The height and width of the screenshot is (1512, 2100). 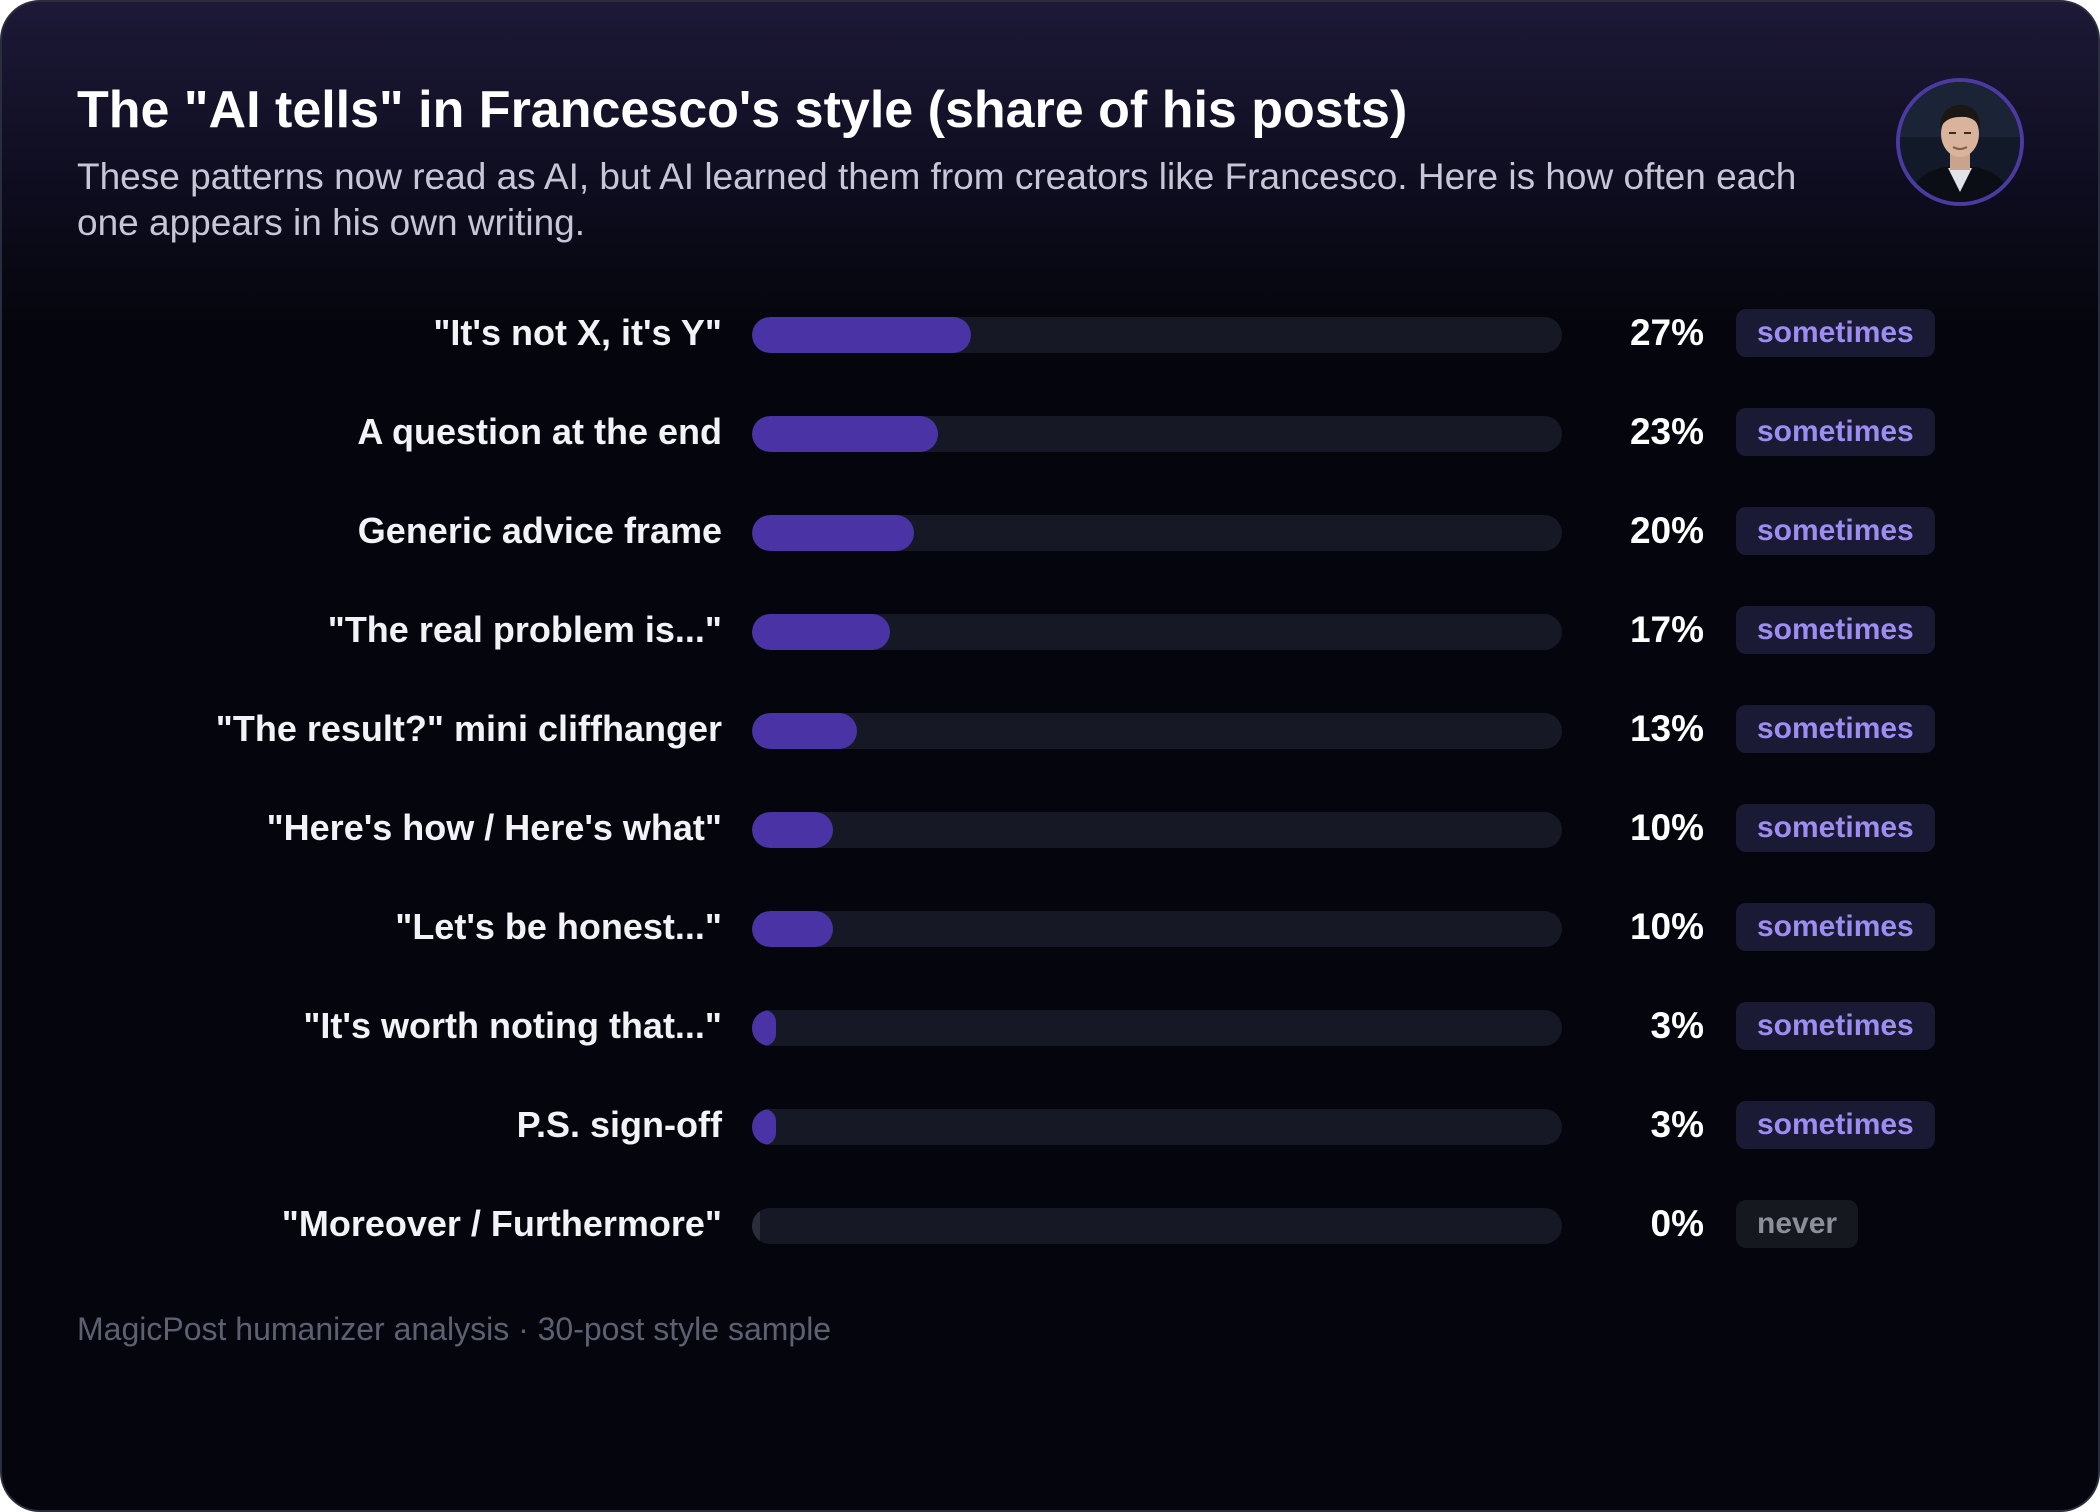 I want to click on bar-category-label: A question at the end, so click(x=539, y=431).